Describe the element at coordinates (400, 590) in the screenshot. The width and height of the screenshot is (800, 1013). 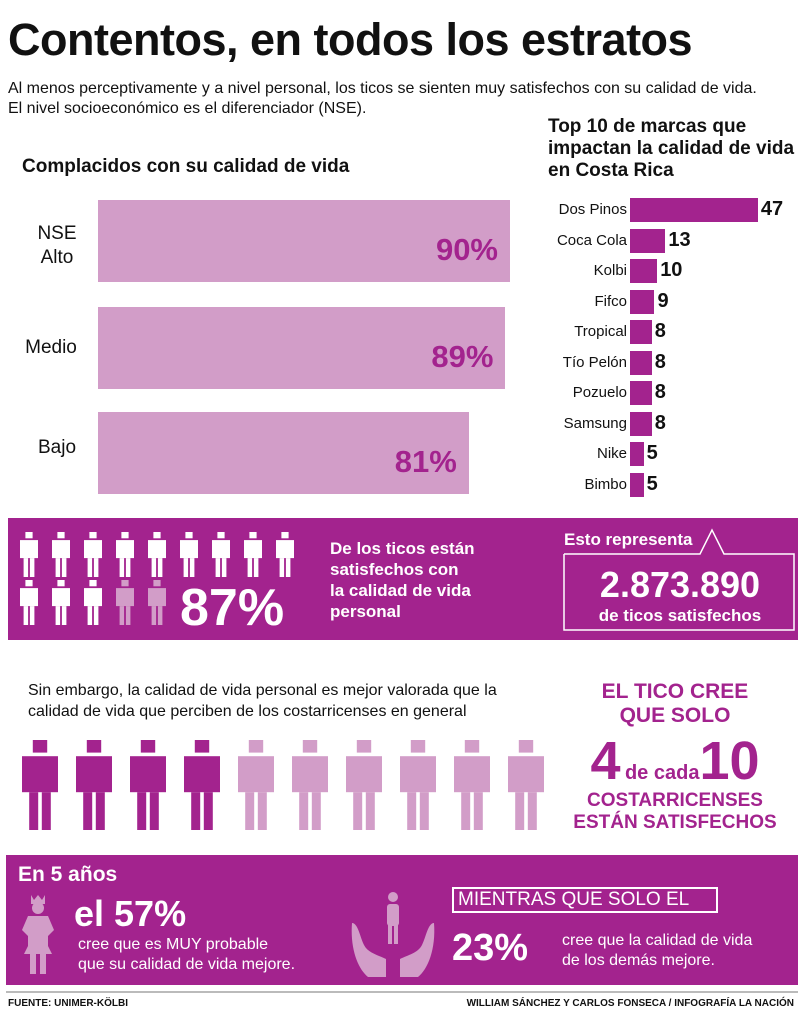
I see `text-line: la calidad de vida` at that location.